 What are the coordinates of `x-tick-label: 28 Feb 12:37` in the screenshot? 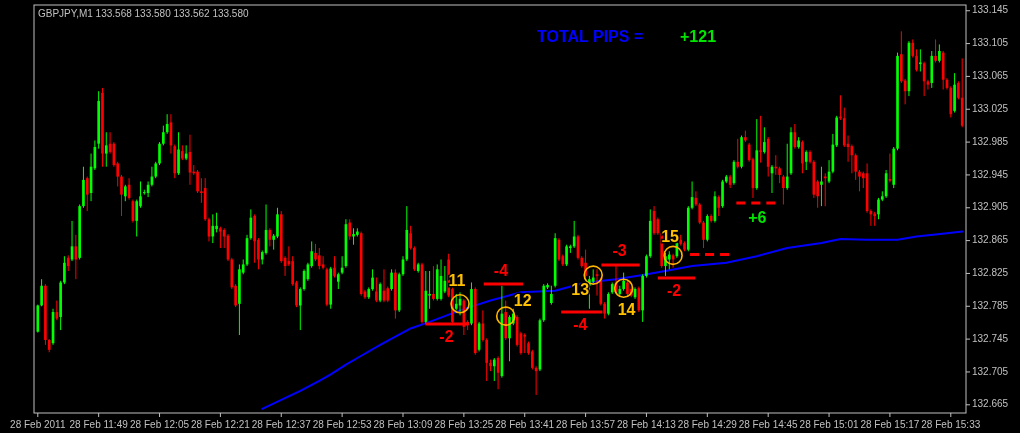 It's located at (281, 424).